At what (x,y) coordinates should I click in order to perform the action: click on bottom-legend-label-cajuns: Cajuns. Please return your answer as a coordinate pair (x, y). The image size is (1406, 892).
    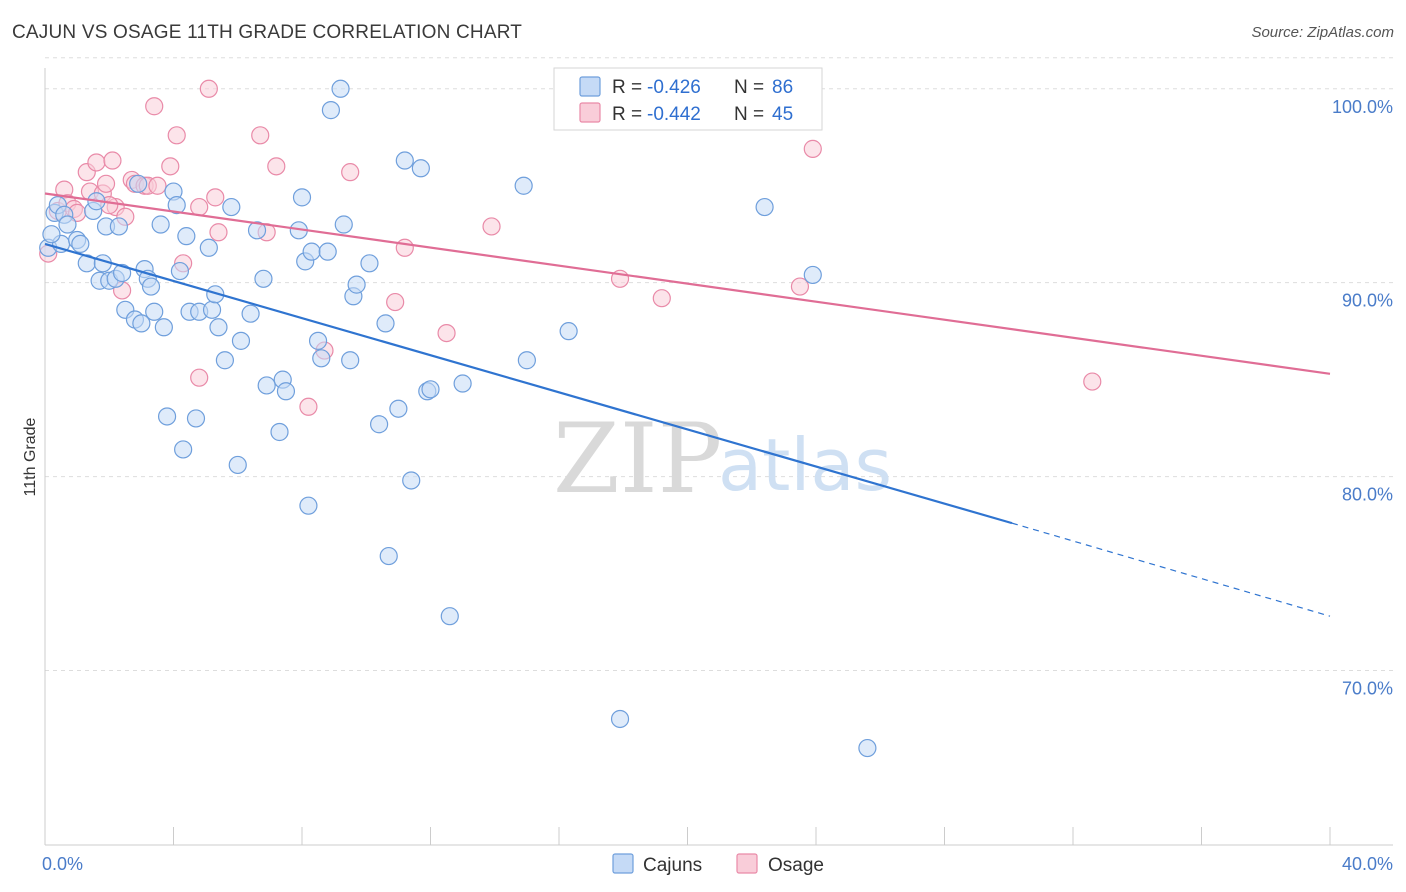
    Looking at the image, I should click on (672, 865).